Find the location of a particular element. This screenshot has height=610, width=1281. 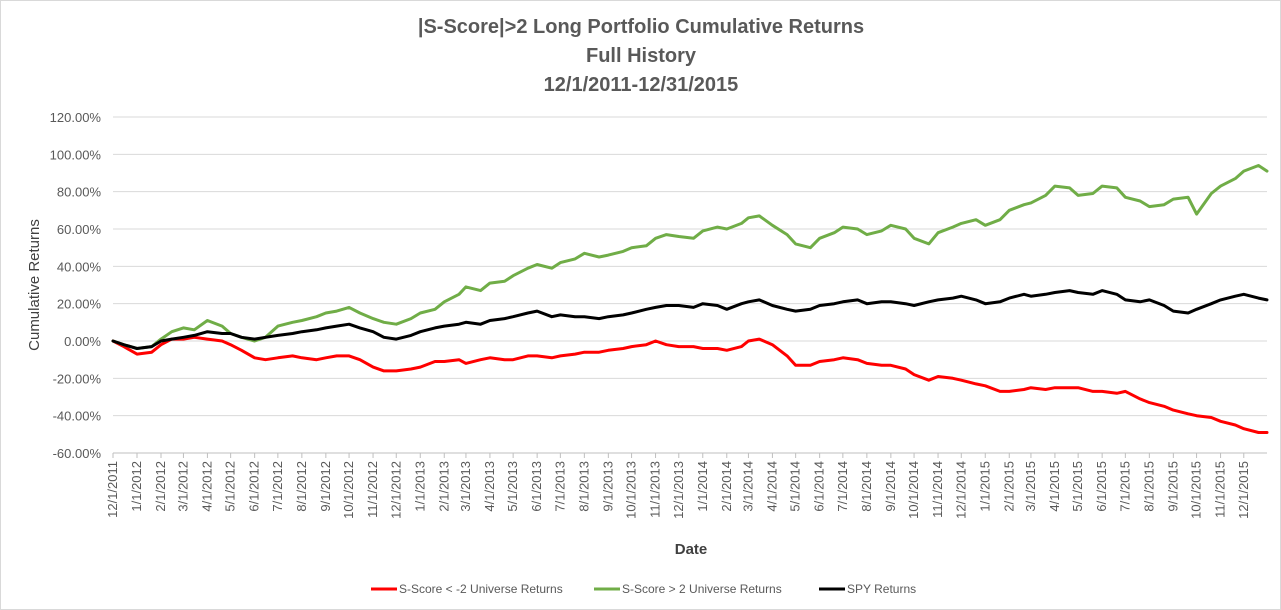

x-tick-label: 1/1/2014 is located at coordinates (702, 486).